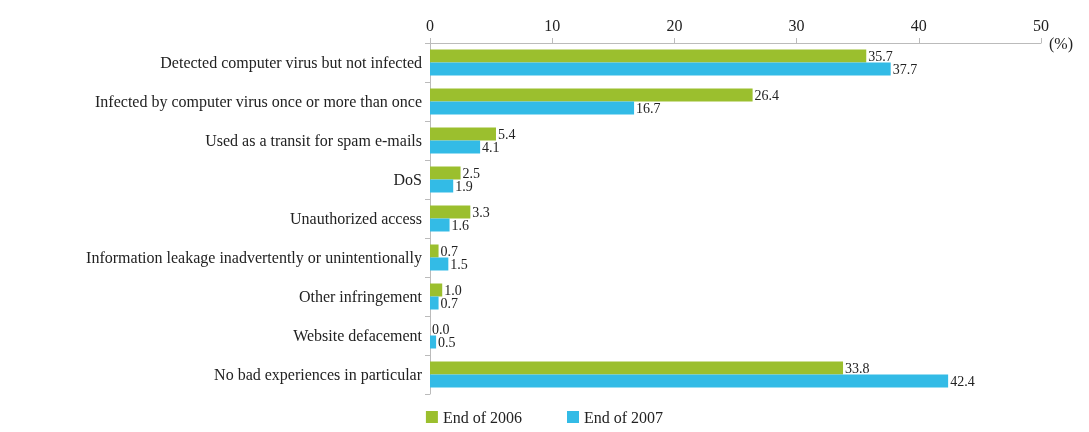 This screenshot has height=432, width=1089. I want to click on data-label: 0.5, so click(447, 342).